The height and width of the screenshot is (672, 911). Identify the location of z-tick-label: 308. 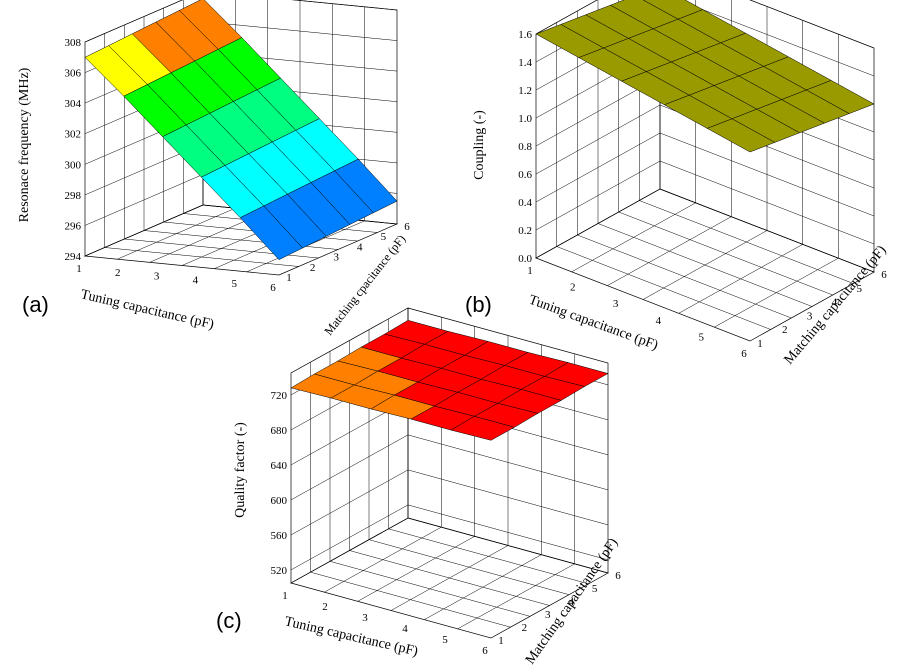
(73, 43).